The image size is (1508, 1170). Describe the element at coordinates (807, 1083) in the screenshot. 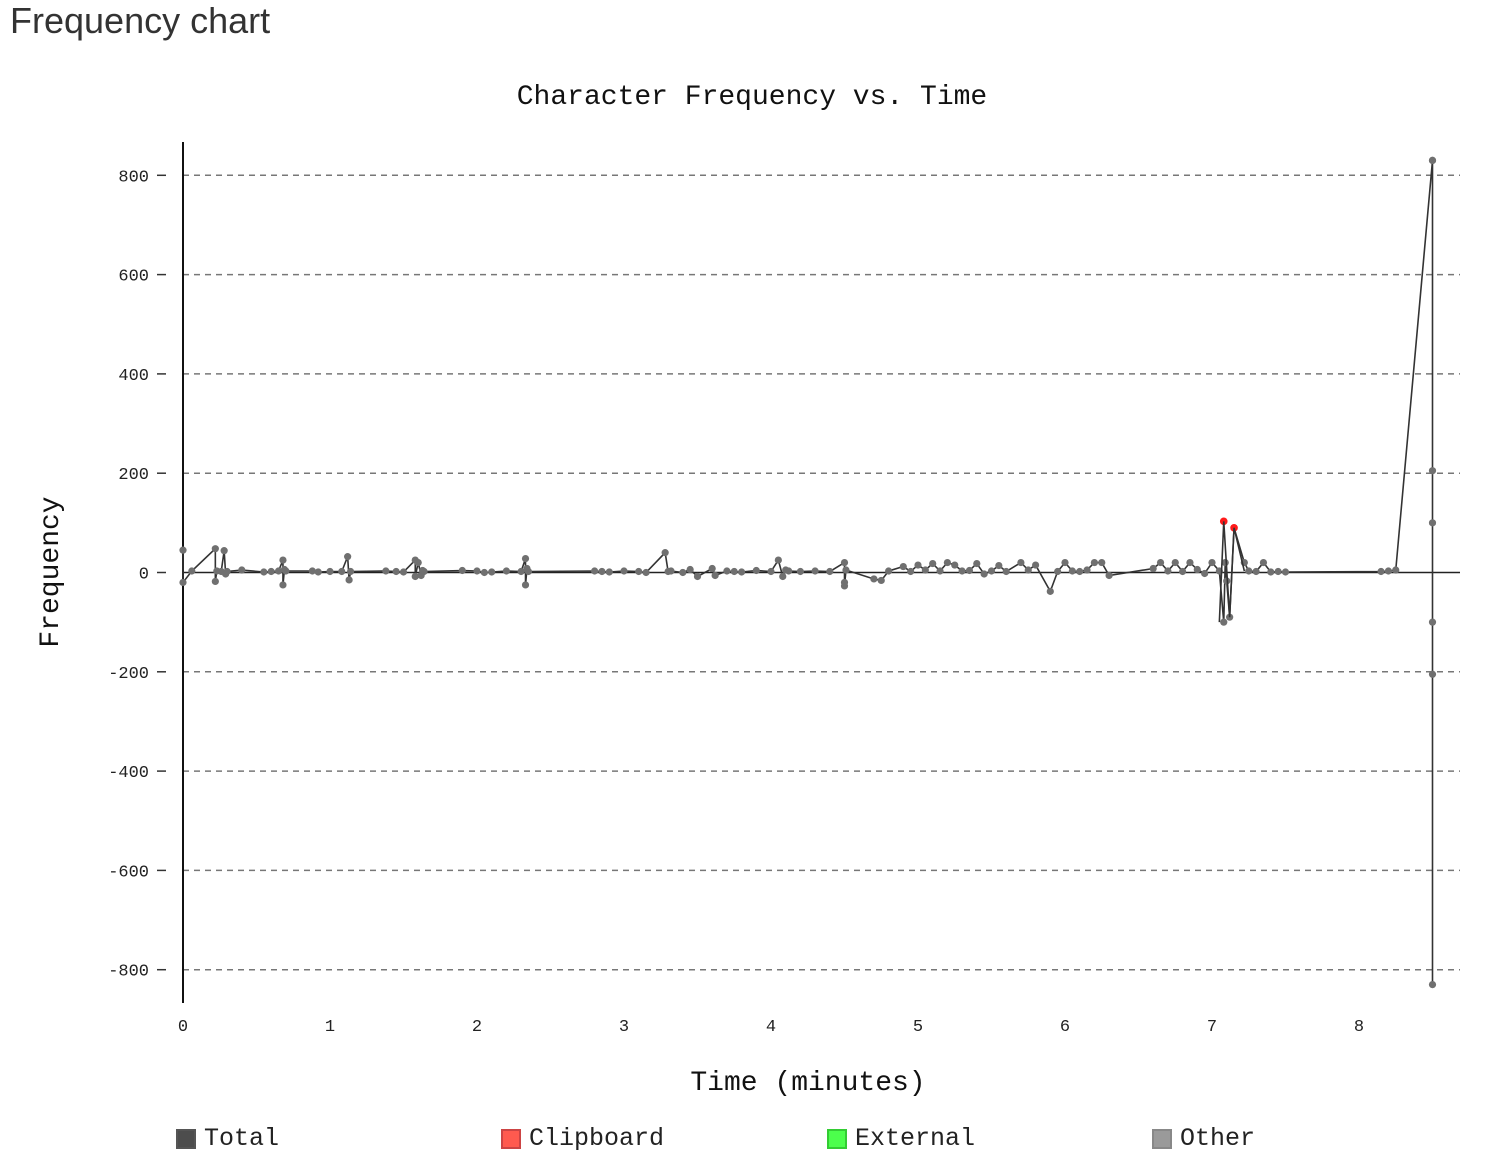

I see `x-axis-label: Time (minutes)` at that location.